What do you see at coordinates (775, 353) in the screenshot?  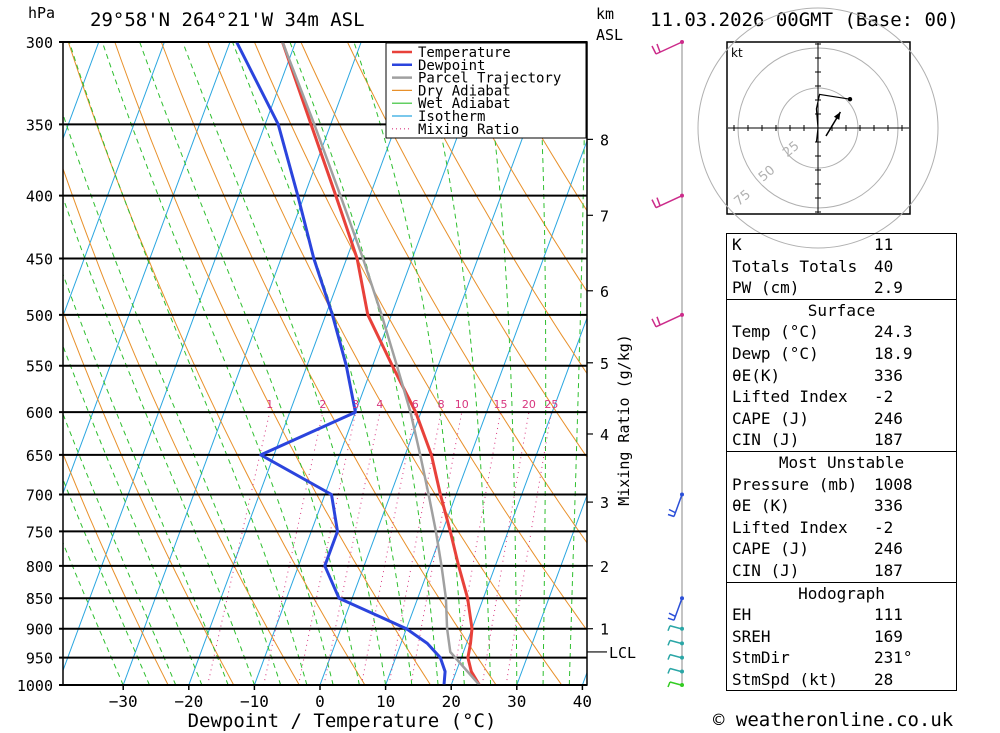 I see `index-label: Dewp (°C)` at bounding box center [775, 353].